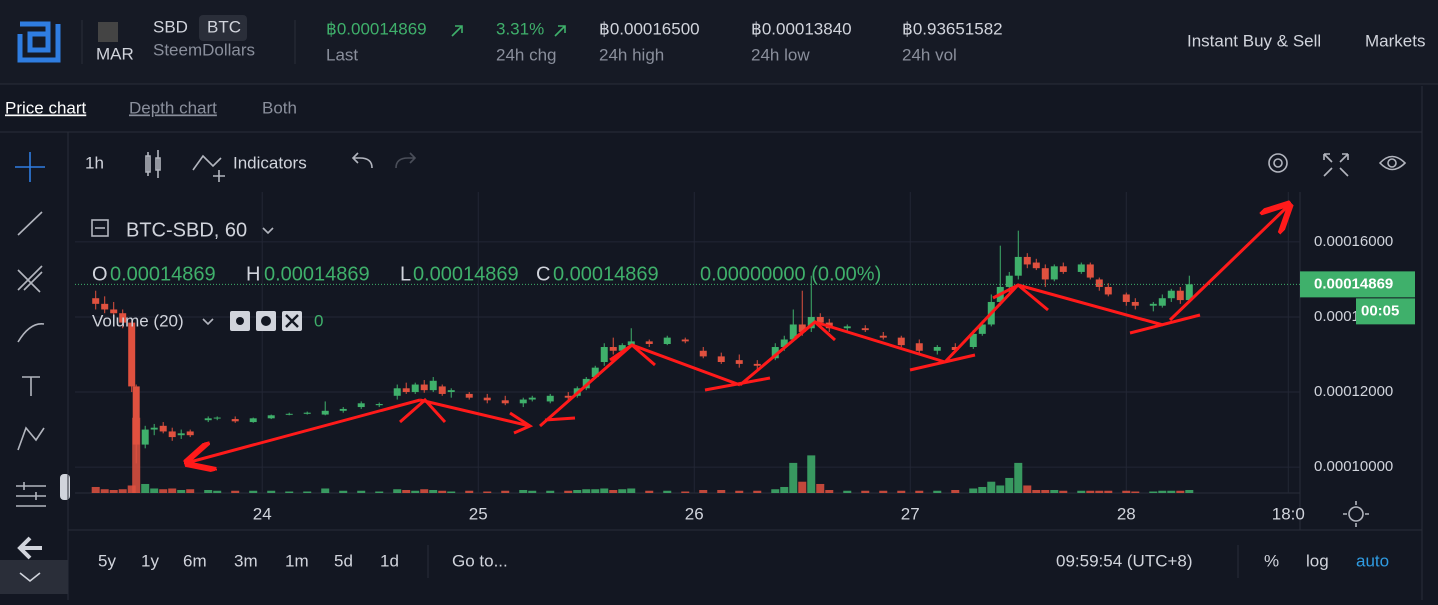 Image resolution: width=1438 pixels, height=605 pixels. Describe the element at coordinates (1372, 560) in the screenshot. I see `scale-auto: auto` at that location.